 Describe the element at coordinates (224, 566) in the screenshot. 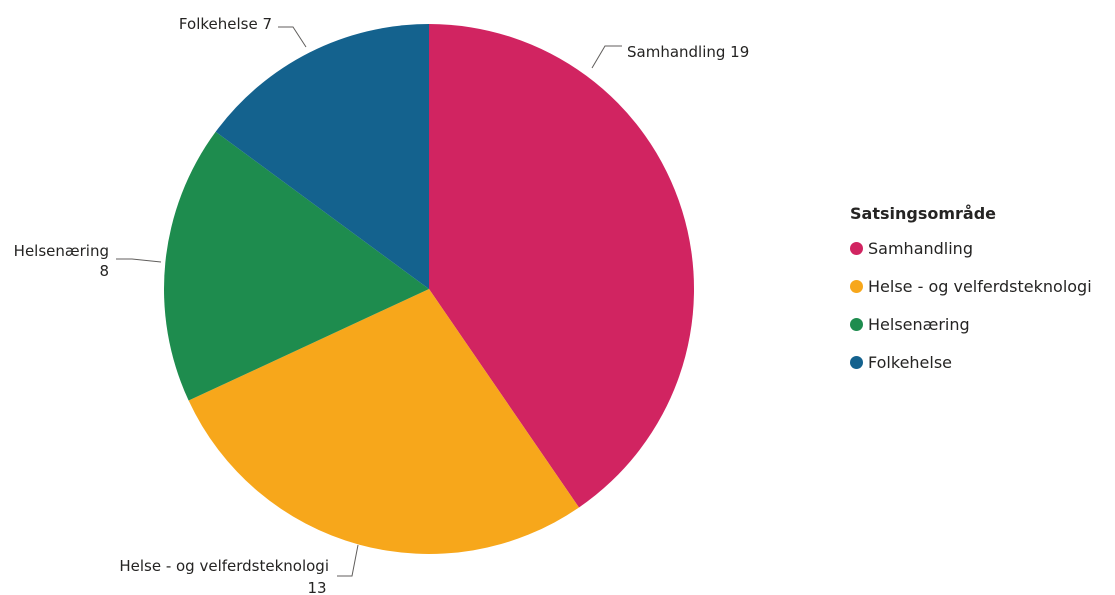

I see `data-label-helseteknologi-line1: Helse - og velferdsteknologi` at that location.